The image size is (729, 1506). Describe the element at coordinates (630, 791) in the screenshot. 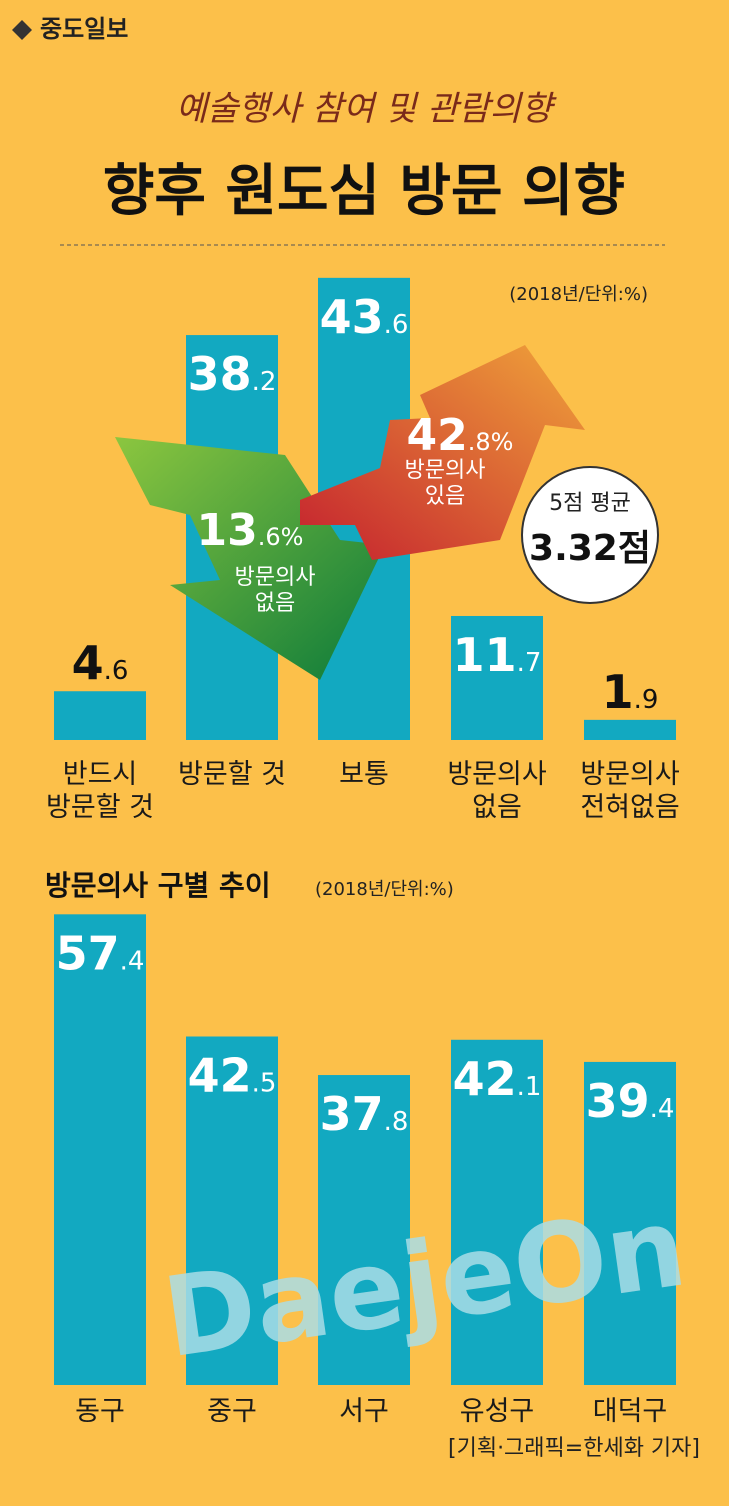

I see `x-tick-label: 방문의사 전혀없음` at that location.